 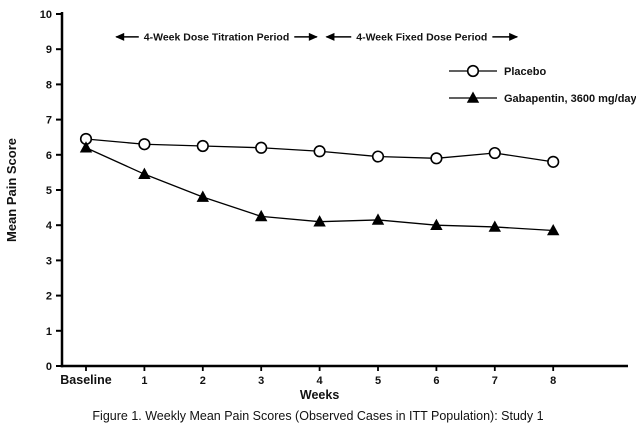 I want to click on x-tick-label: 4, so click(x=320, y=381).